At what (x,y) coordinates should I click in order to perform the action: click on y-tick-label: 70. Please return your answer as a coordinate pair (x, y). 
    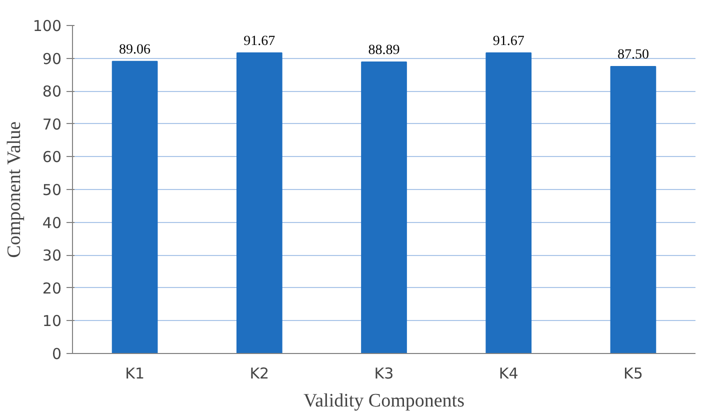
    Looking at the image, I should click on (52, 124).